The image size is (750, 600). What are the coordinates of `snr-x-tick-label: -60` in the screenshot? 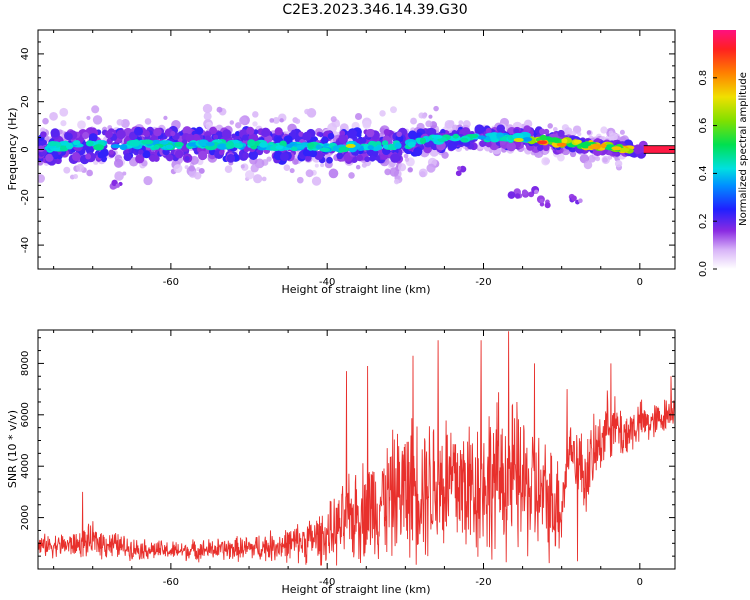 It's located at (171, 582).